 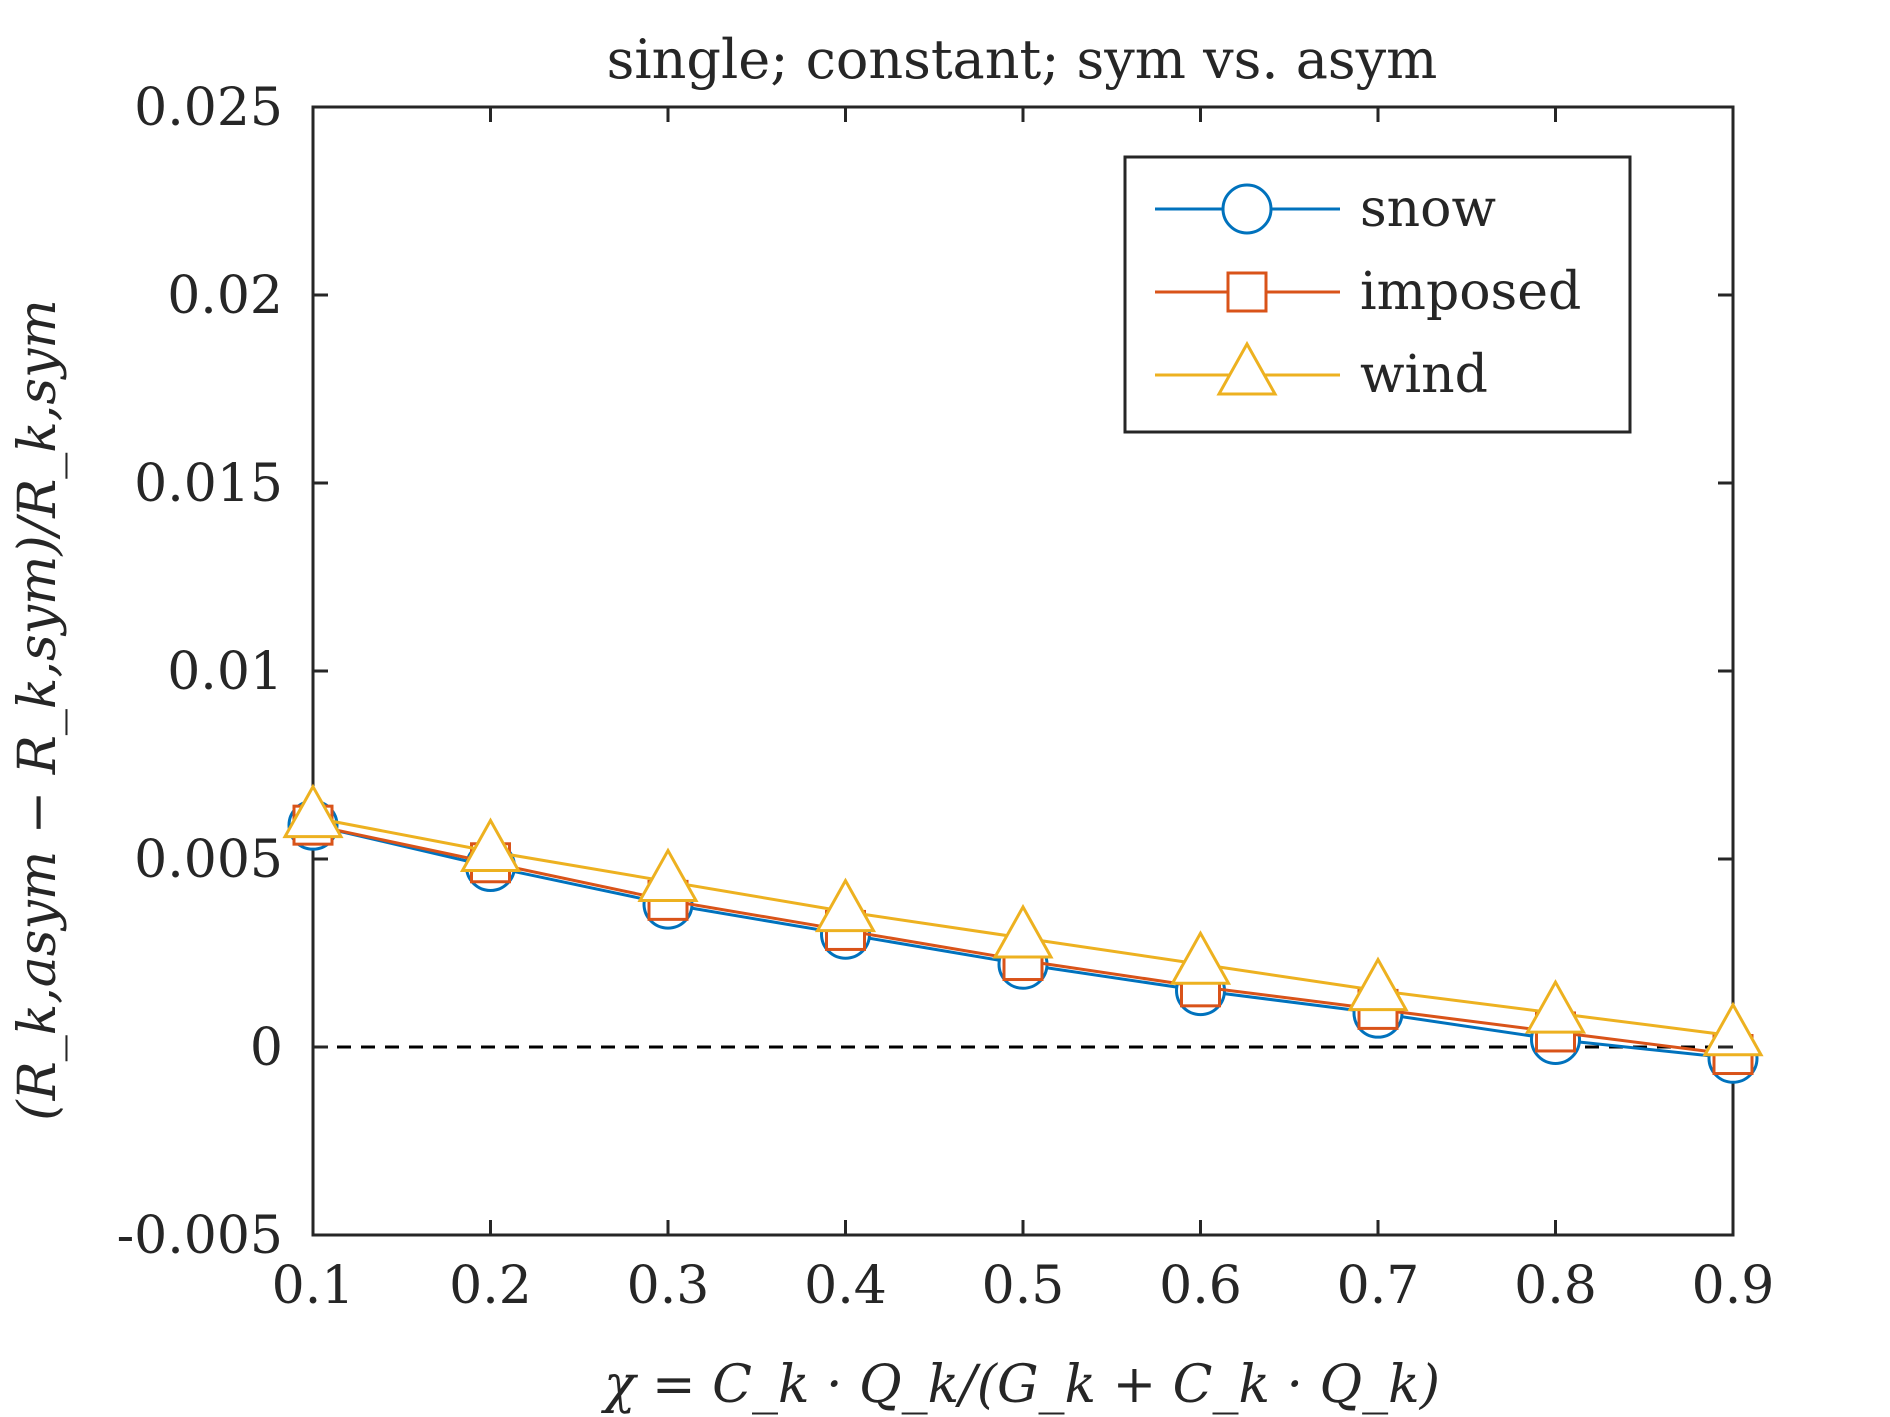 I want to click on x-tick-label: 0.8, so click(x=1555, y=1286).